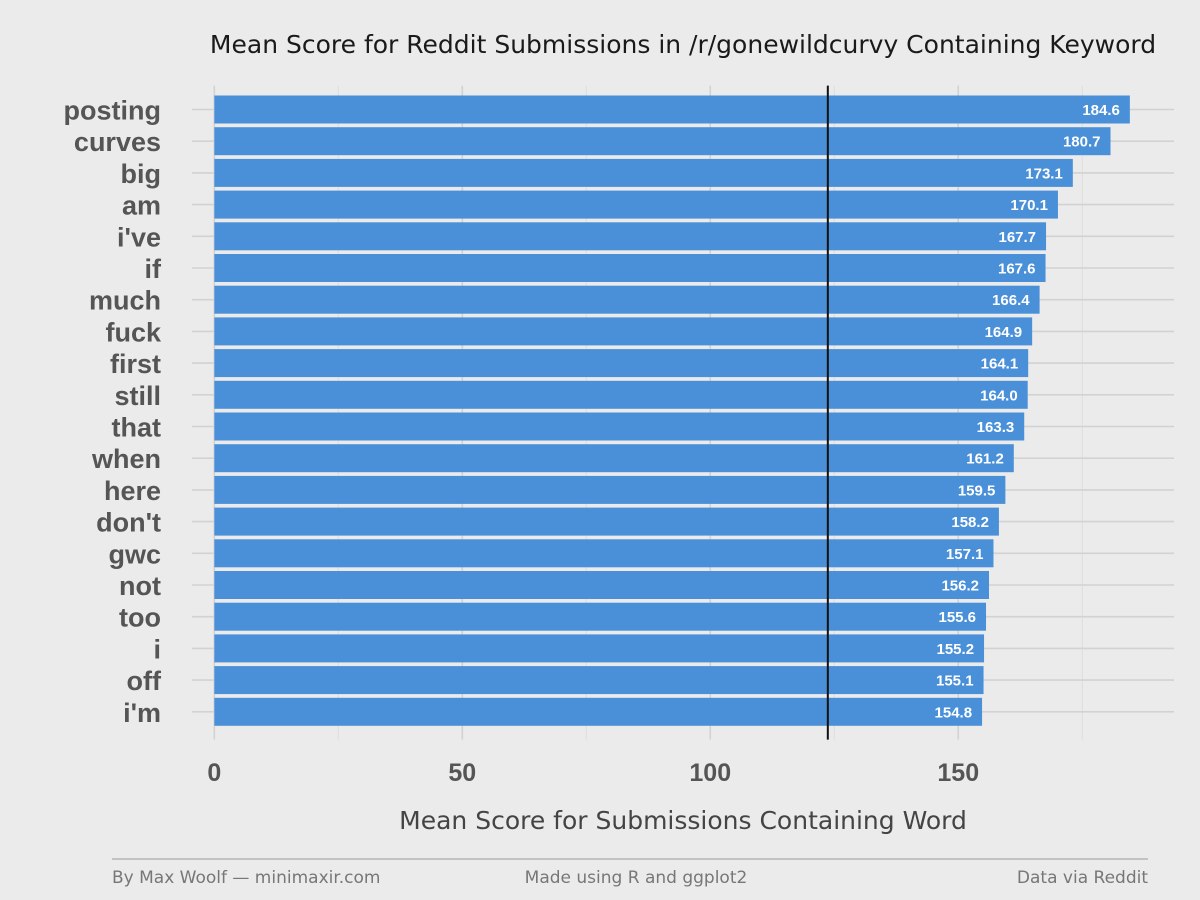 The width and height of the screenshot is (1200, 900). What do you see at coordinates (117, 142) in the screenshot?
I see `category-label: curves` at bounding box center [117, 142].